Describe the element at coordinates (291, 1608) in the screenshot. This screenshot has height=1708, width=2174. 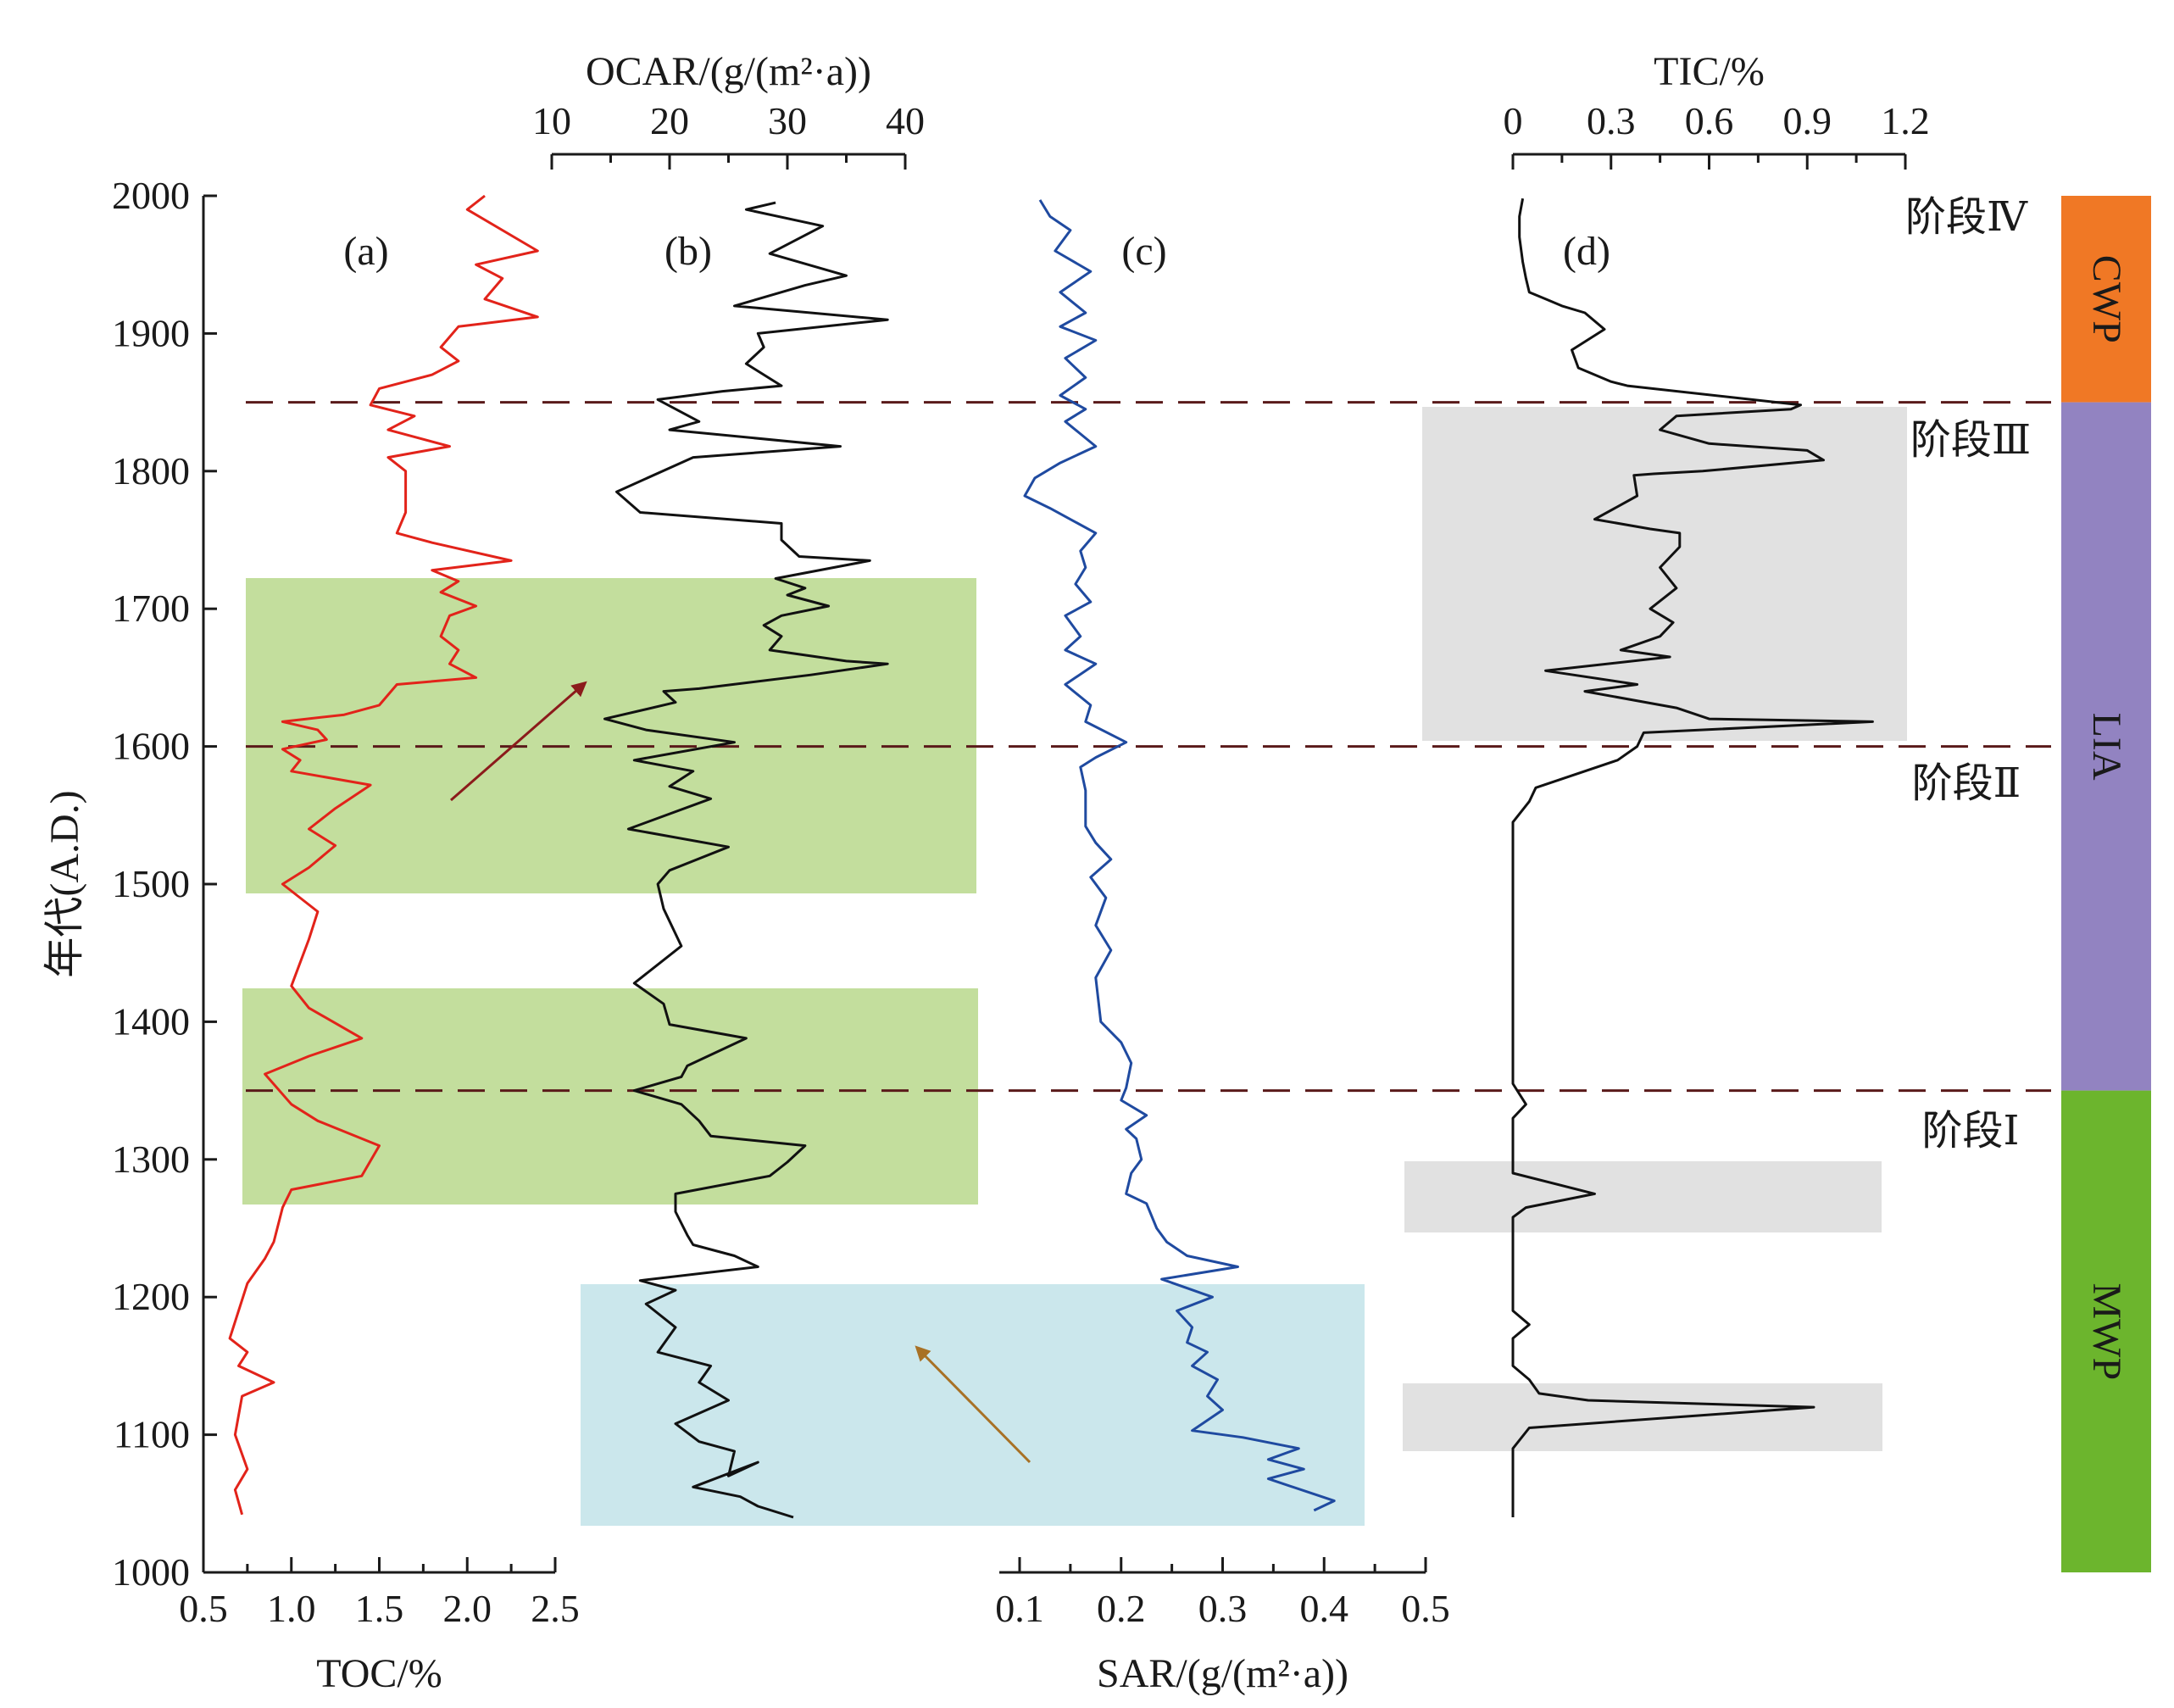
I see `x-tick-label-a: 1.0` at that location.